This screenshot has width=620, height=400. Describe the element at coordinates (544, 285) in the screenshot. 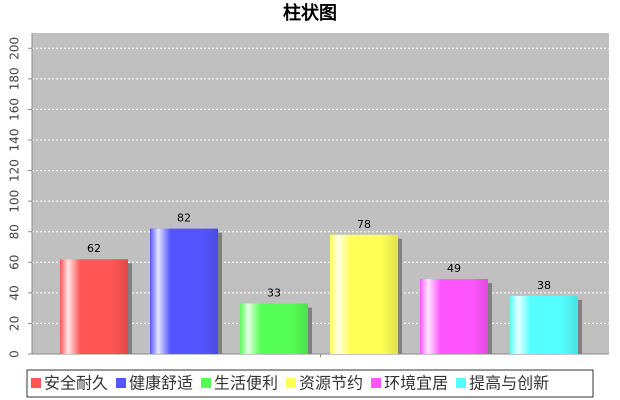

I see `value-label: 38` at that location.